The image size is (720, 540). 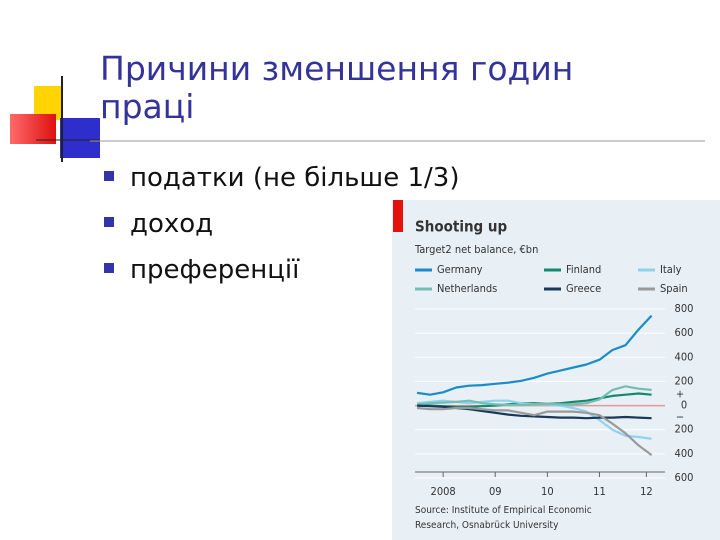 I want to click on bullet-text: доход, so click(x=171, y=224).